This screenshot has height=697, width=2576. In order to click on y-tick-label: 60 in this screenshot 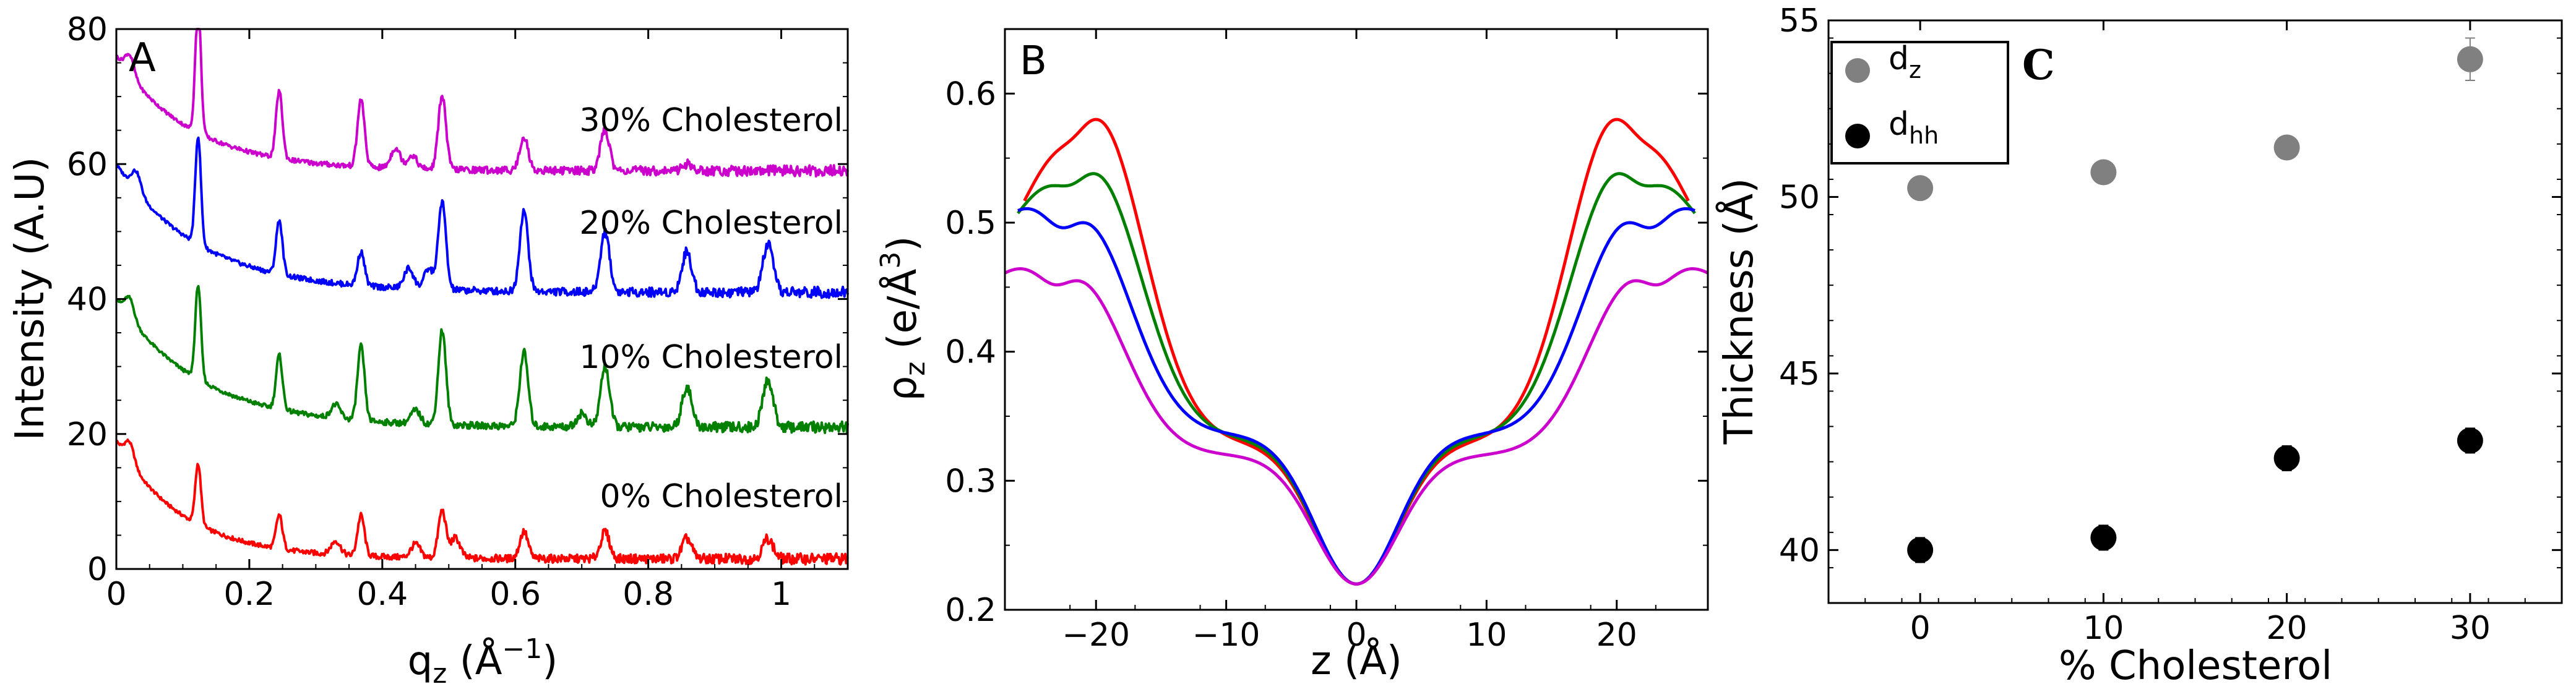, I will do `click(87, 165)`.